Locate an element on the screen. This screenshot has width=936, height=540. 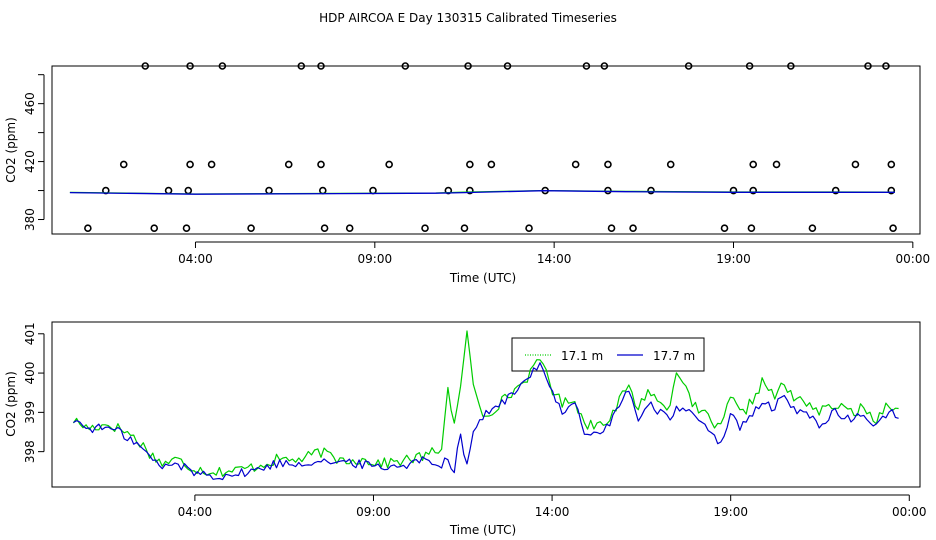
bottom-x-tick-label: 14:00 is located at coordinates (552, 512).